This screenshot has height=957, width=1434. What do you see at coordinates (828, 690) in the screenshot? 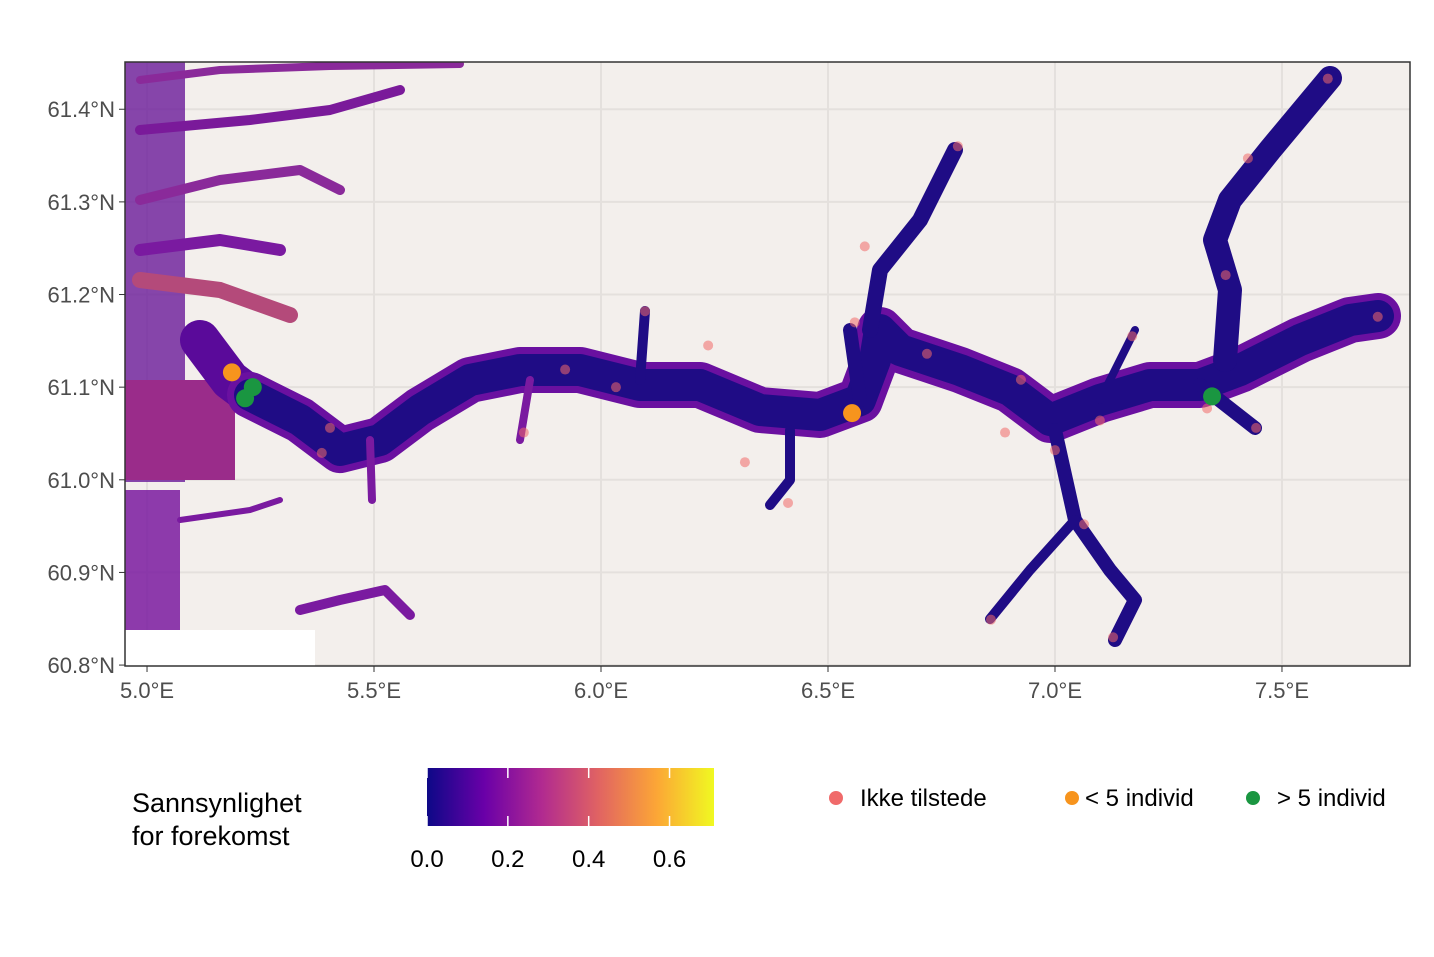
I see `x-tick-label: 6.5°E` at bounding box center [828, 690].